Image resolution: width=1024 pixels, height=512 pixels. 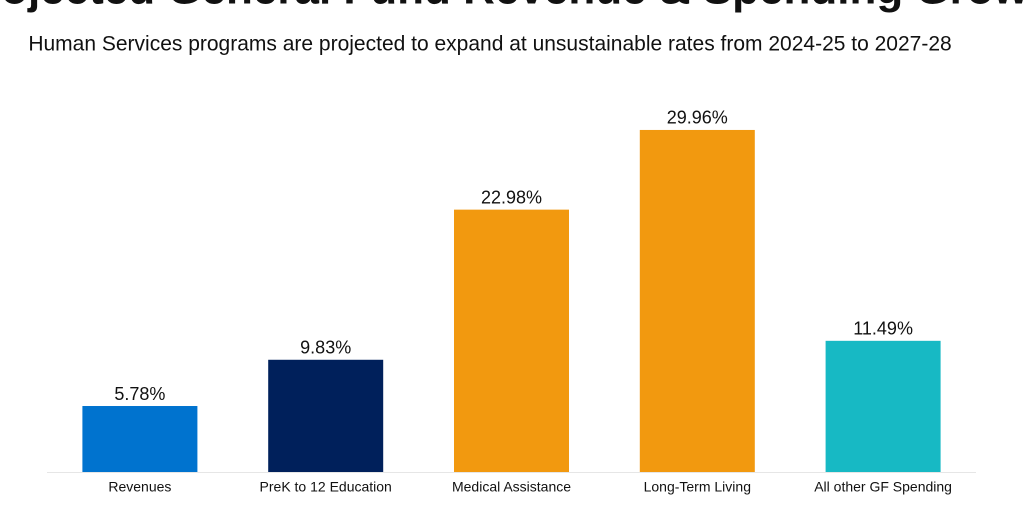 I want to click on value-label: 22.98%, so click(x=511, y=197).